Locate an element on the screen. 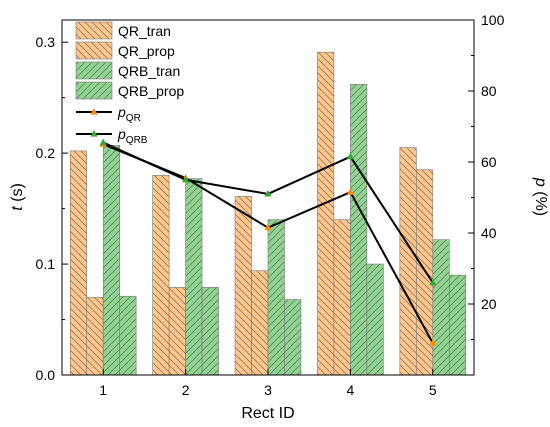 This screenshot has width=550, height=427. right-tick-label: 20 is located at coordinates (489, 304).